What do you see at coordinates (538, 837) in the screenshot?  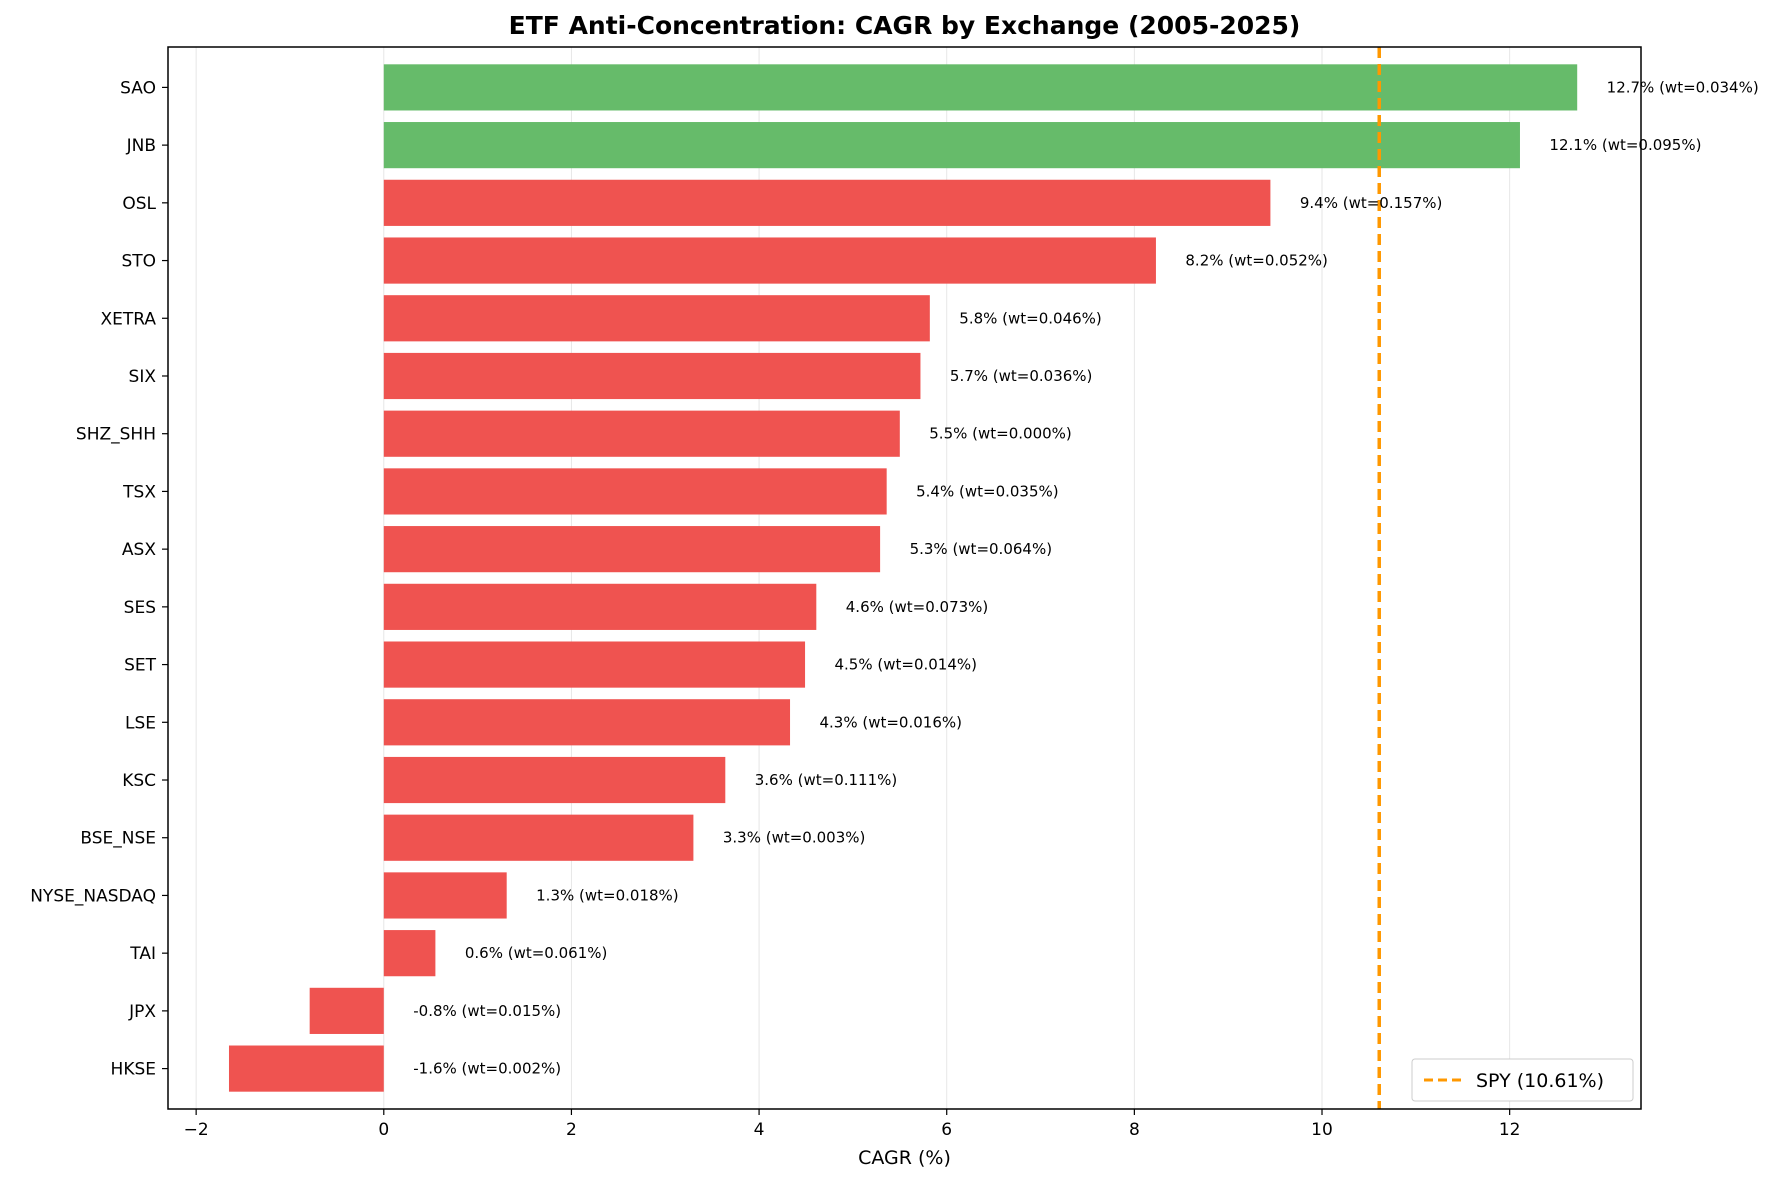 I see `bar-bse-nse` at bounding box center [538, 837].